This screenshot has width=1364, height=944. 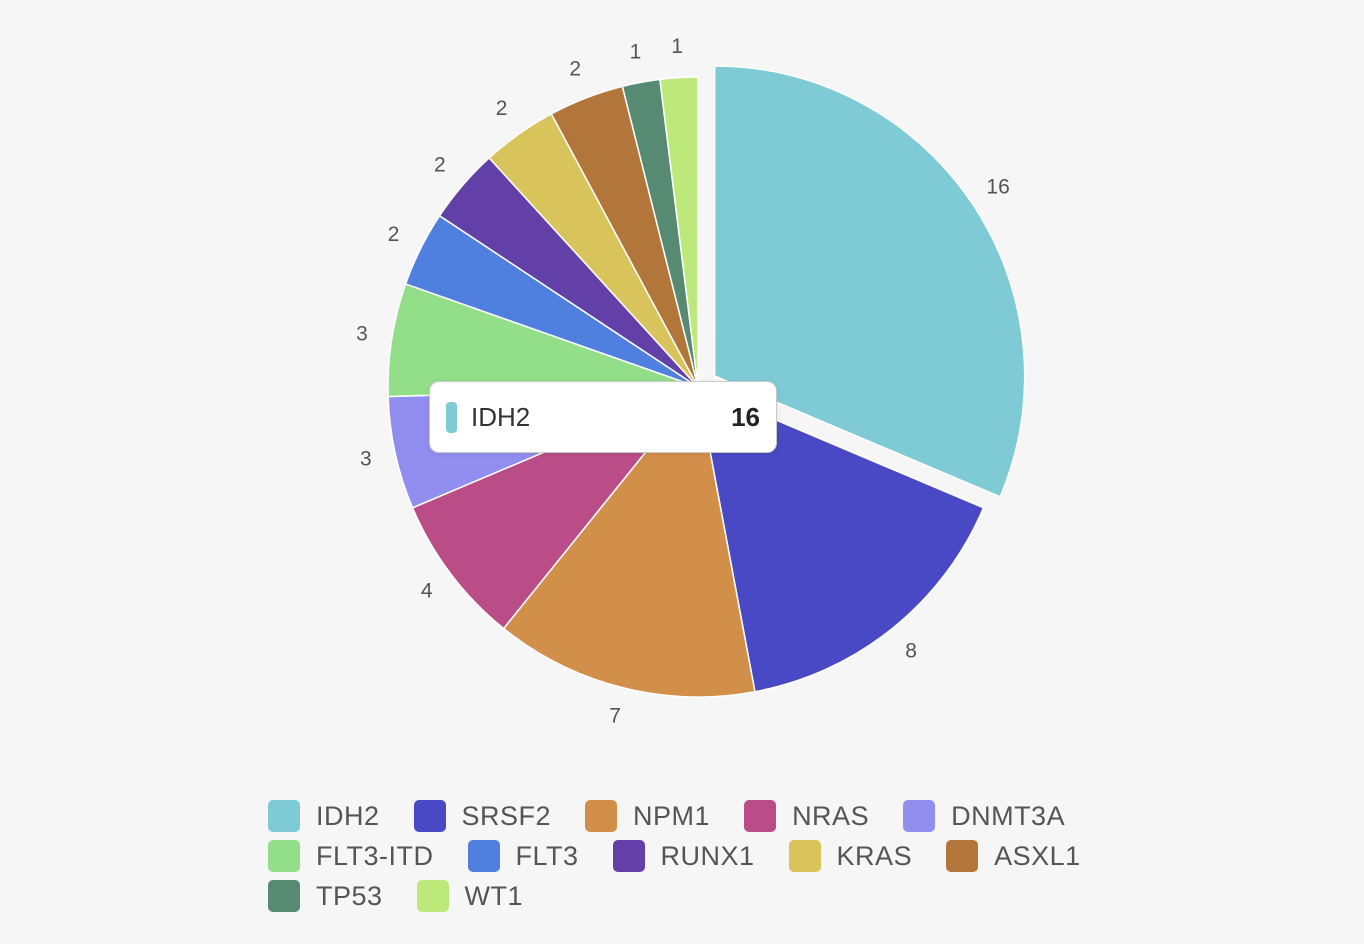 What do you see at coordinates (1037, 855) in the screenshot?
I see `legend-label: ASXL1` at bounding box center [1037, 855].